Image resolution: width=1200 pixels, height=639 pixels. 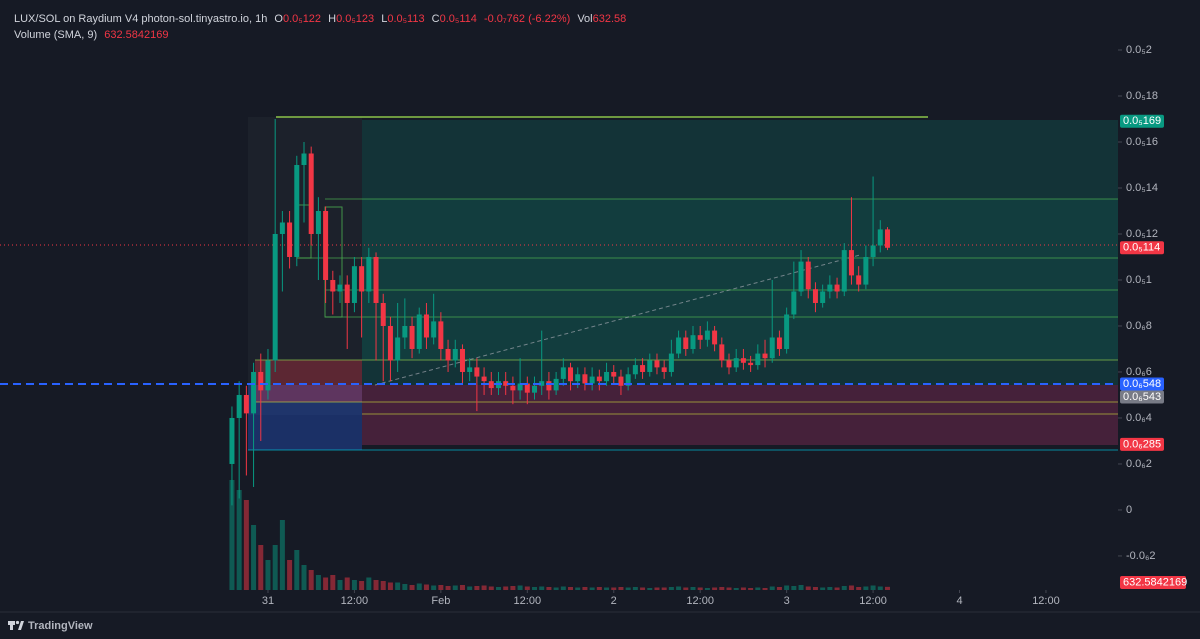 What do you see at coordinates (787, 601) in the screenshot?
I see `x-tick-label: 3` at bounding box center [787, 601].